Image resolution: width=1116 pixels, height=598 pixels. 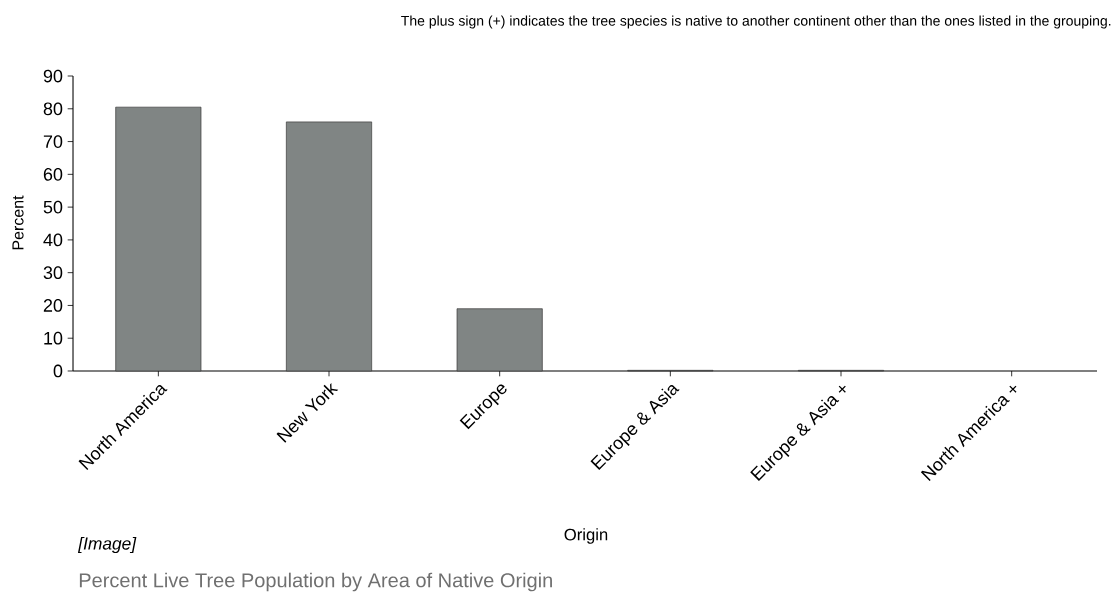 What do you see at coordinates (53, 305) in the screenshot?
I see `y-tick-label: 20` at bounding box center [53, 305].